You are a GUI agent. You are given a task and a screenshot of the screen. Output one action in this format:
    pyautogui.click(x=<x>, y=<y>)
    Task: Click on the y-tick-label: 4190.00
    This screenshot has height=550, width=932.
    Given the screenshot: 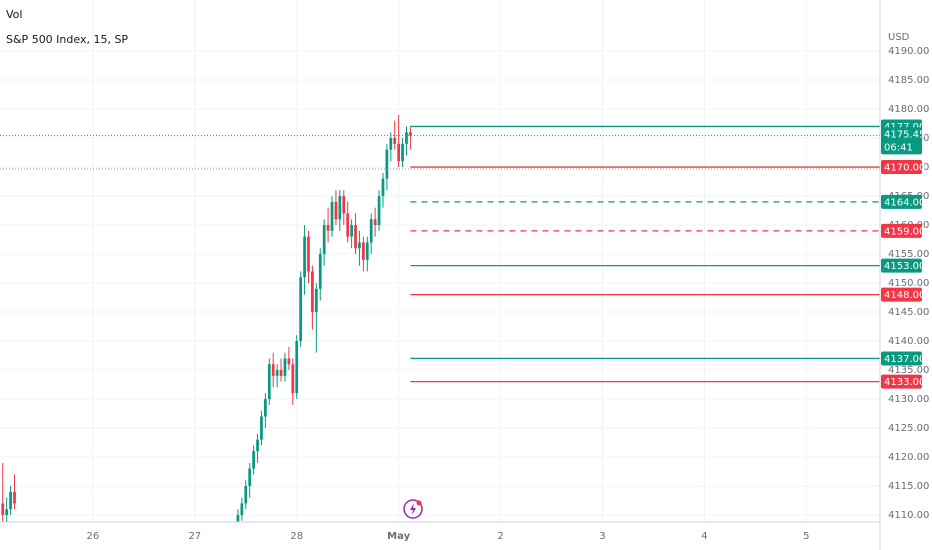 What is the action you would take?
    pyautogui.click(x=908, y=51)
    